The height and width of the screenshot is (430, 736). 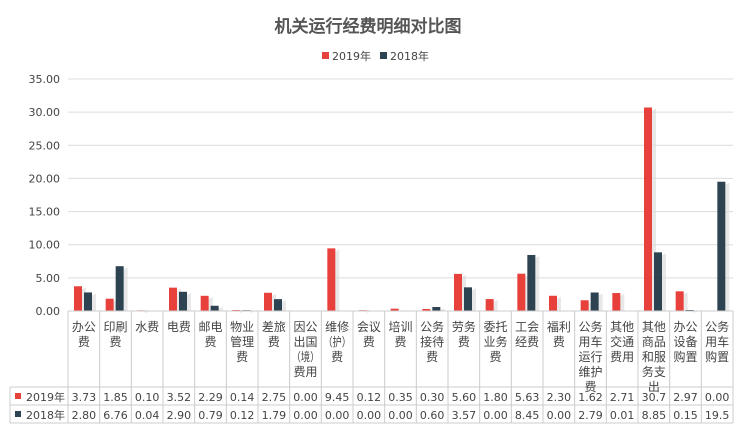 I want to click on data-label: 2.30, so click(x=559, y=397).